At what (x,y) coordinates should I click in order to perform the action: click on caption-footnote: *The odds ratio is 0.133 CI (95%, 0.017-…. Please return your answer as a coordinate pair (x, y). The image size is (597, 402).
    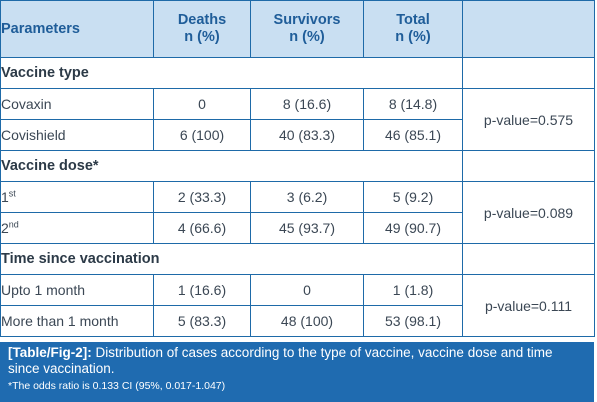
    Looking at the image, I should click on (117, 386).